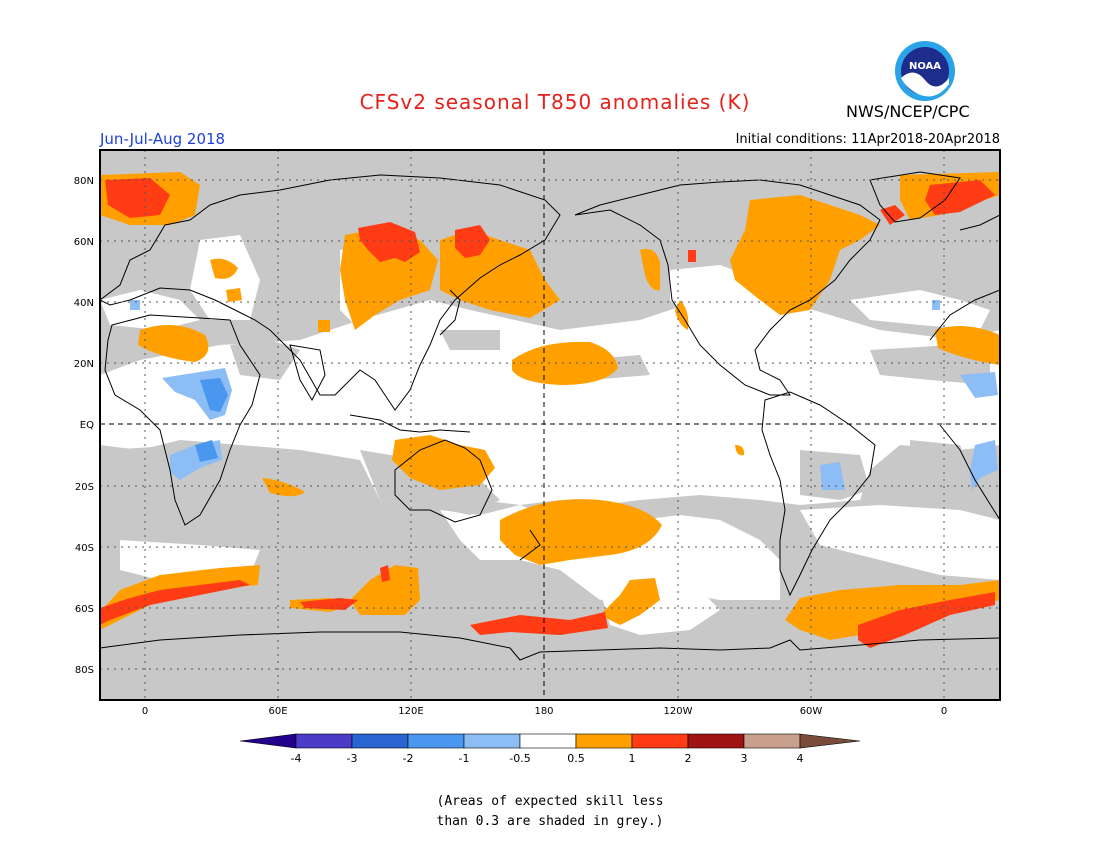 This screenshot has height=850, width=1100. Describe the element at coordinates (84, 670) in the screenshot. I see `lat-label: 80S` at that location.